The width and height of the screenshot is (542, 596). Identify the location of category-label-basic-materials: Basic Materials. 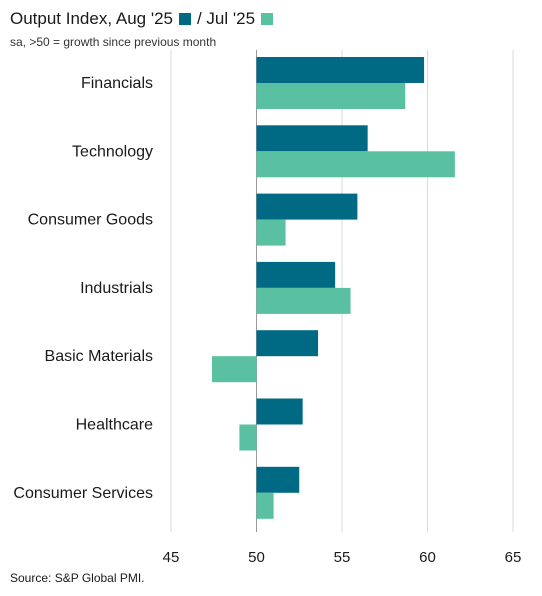
(99, 356).